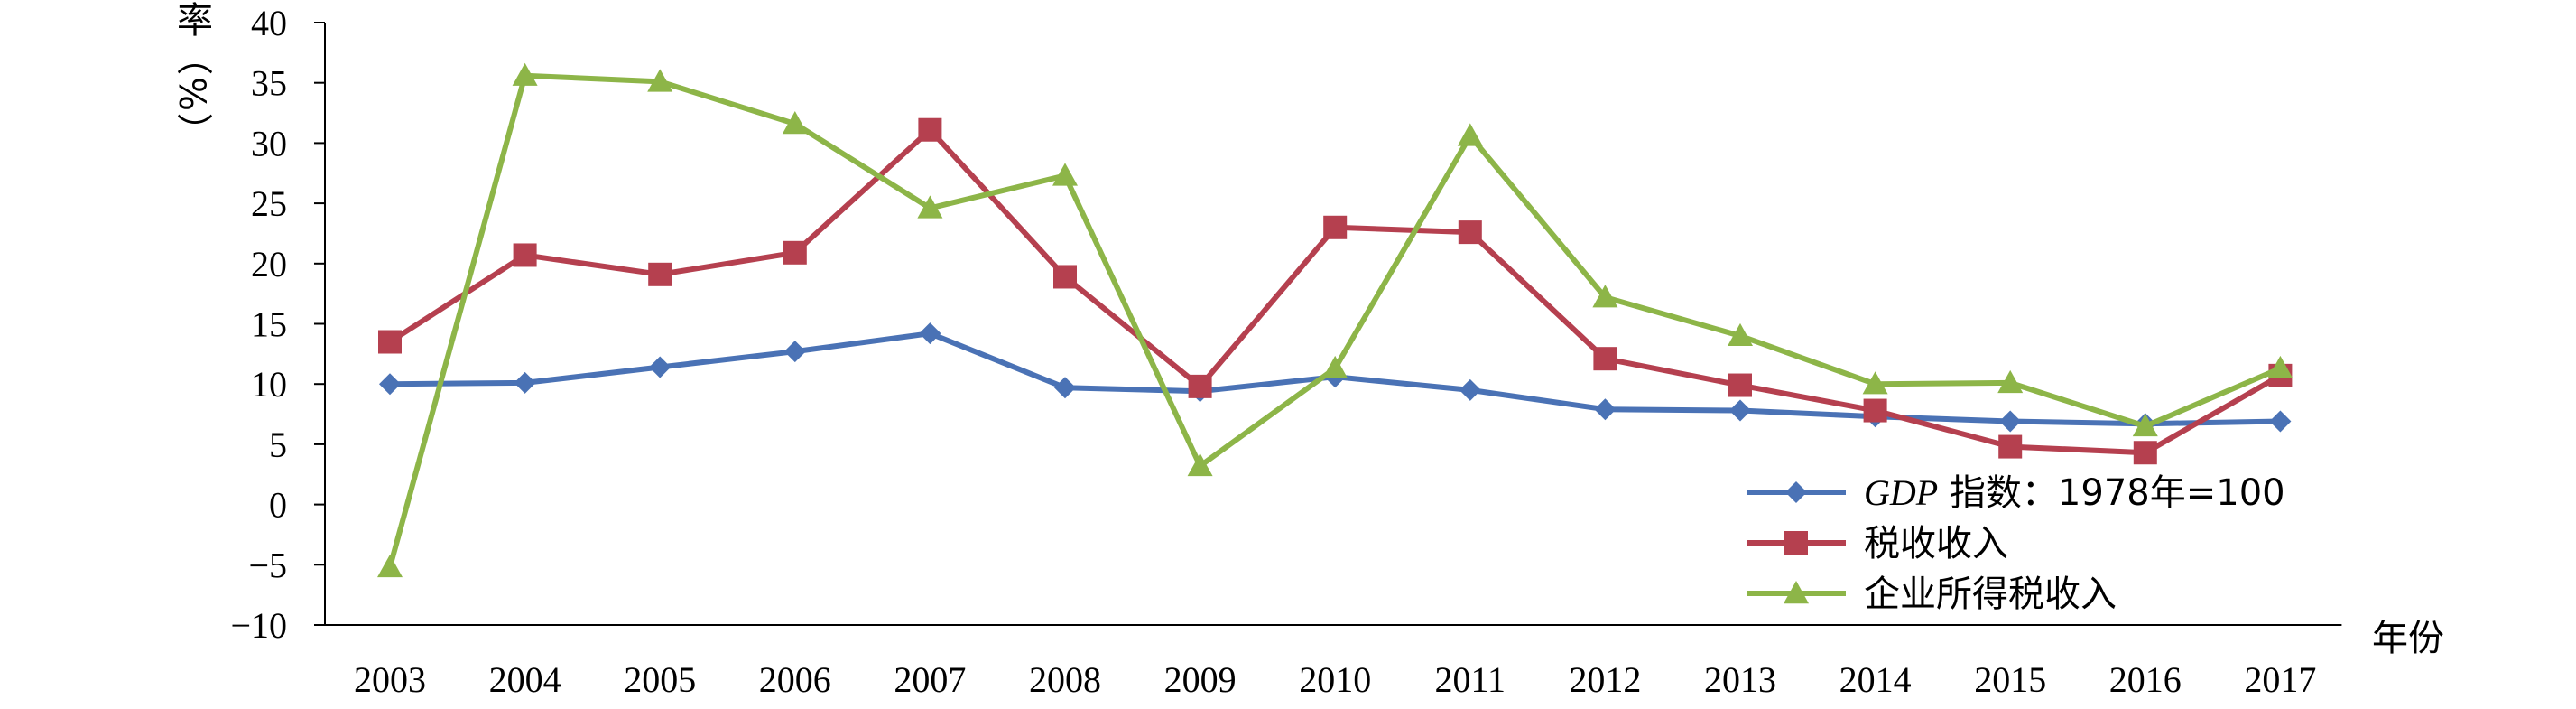 This screenshot has height=709, width=2576. Describe the element at coordinates (1605, 680) in the screenshot. I see `x-tick-label: 2012` at that location.